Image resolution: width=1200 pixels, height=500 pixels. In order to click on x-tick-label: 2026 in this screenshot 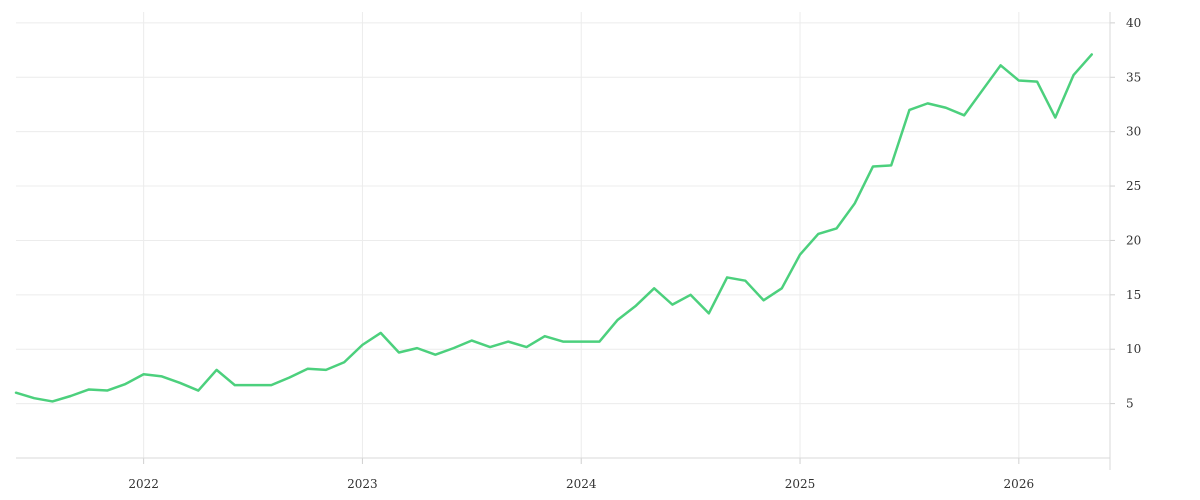, I will do `click(1019, 484)`.